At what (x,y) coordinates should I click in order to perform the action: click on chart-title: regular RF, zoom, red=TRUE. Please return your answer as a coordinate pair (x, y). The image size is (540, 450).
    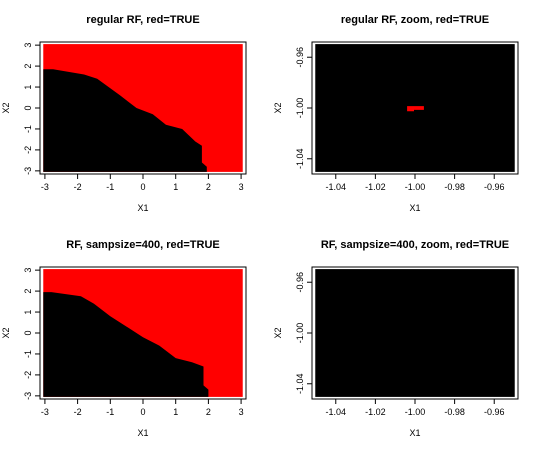
    Looking at the image, I should click on (415, 20).